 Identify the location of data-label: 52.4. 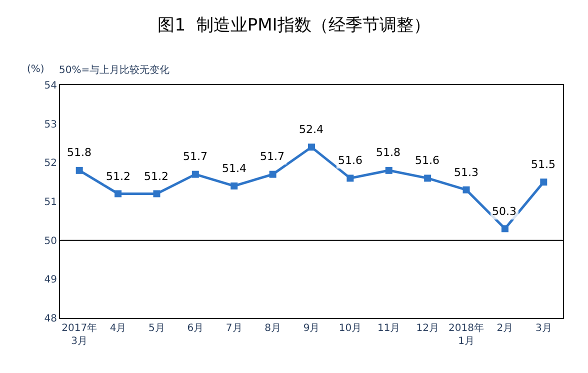
(311, 129).